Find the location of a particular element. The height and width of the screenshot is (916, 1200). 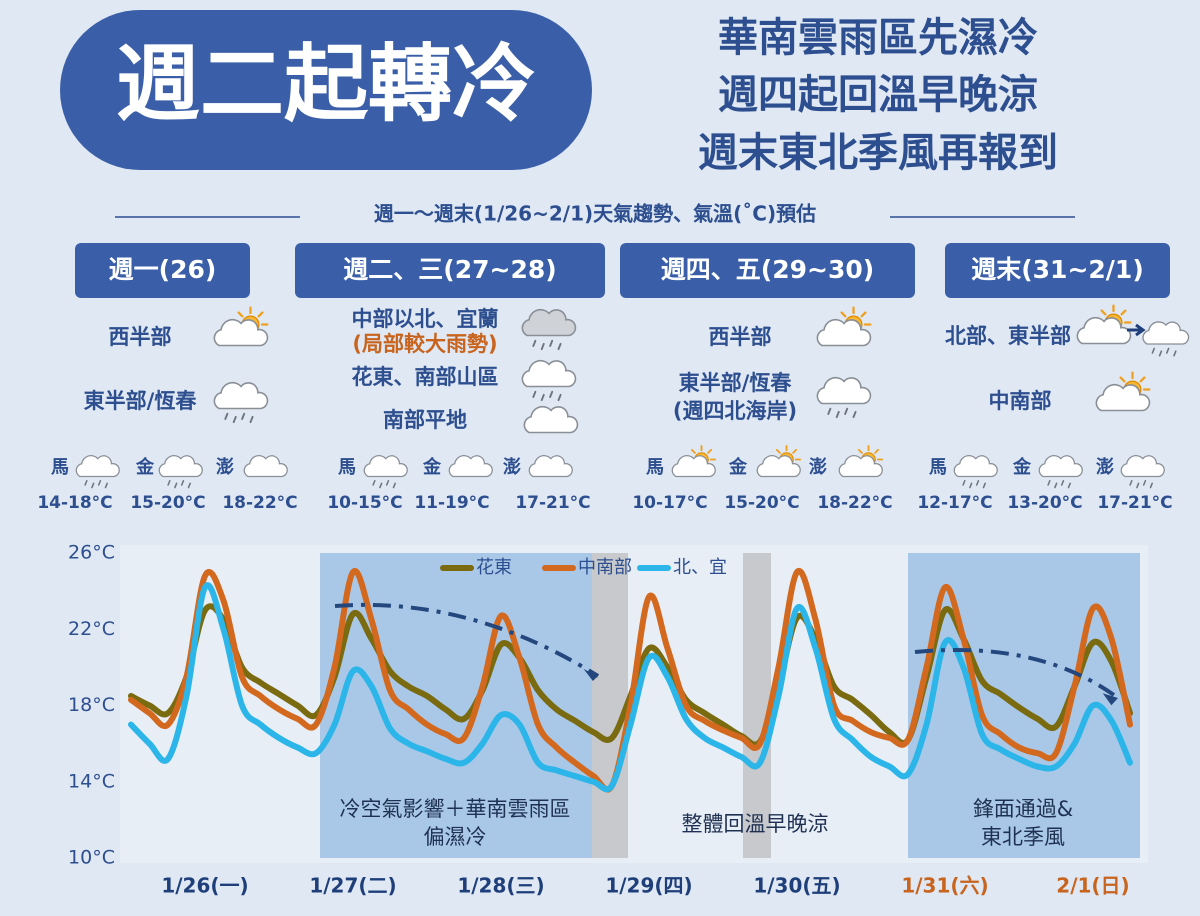

annotation: 偏濕冷 is located at coordinates (455, 837).